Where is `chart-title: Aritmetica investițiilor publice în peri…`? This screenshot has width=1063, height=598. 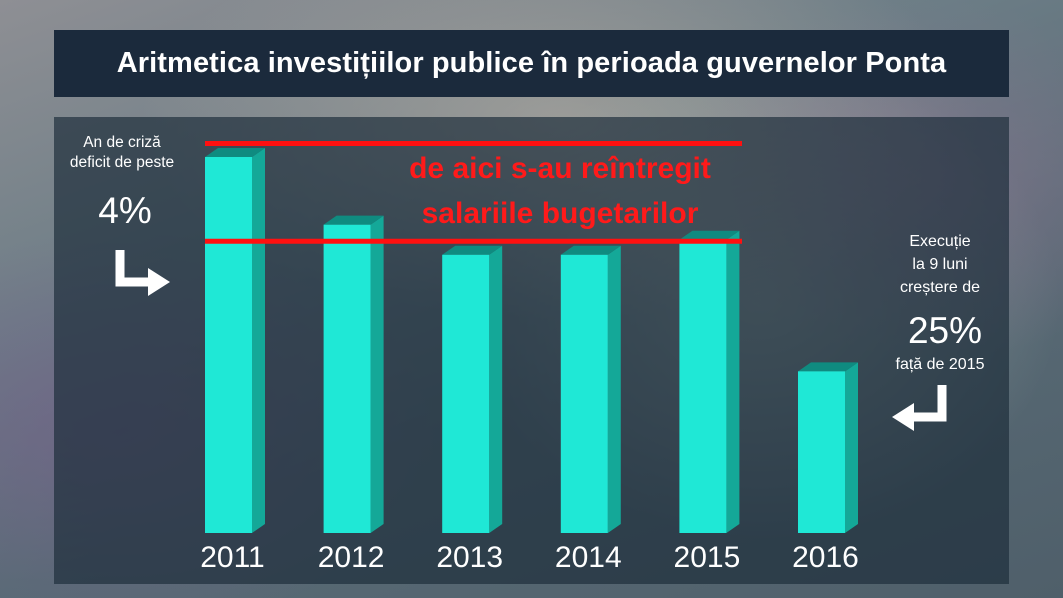
chart-title: Aritmetica investițiilor publice în peri… is located at coordinates (531, 63).